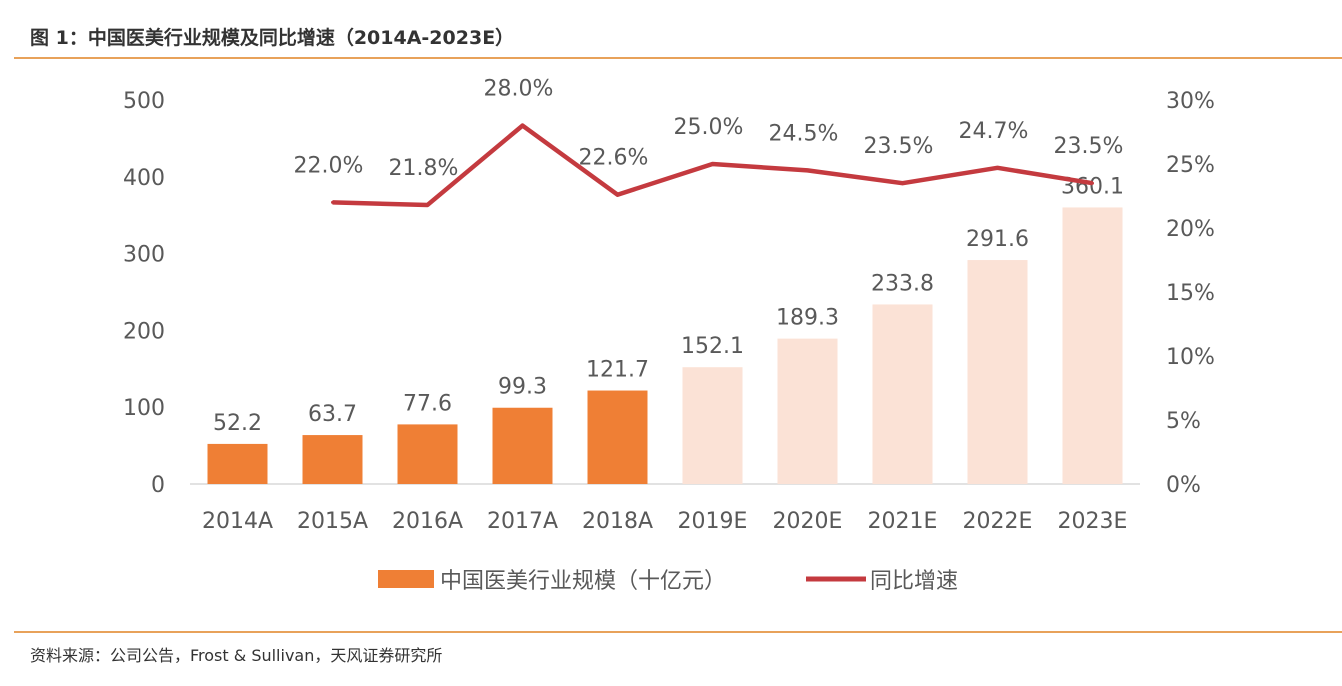 The image size is (1342, 686). What do you see at coordinates (997, 168) in the screenshot?
I see `growth-point-2022E` at bounding box center [997, 168].